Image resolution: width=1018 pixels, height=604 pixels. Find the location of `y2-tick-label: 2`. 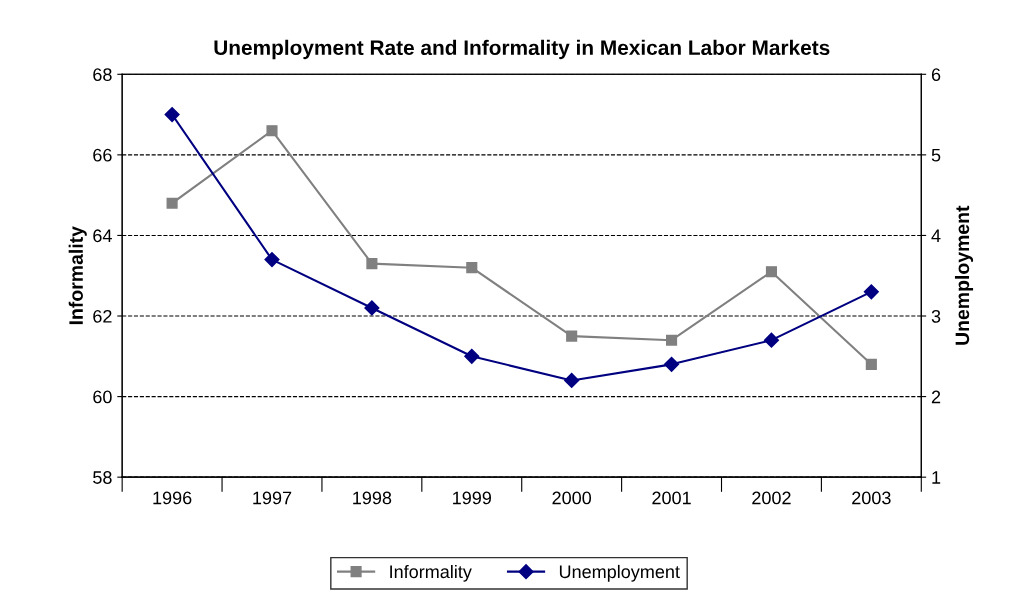

y2-tick-label: 2 is located at coordinates (936, 397).